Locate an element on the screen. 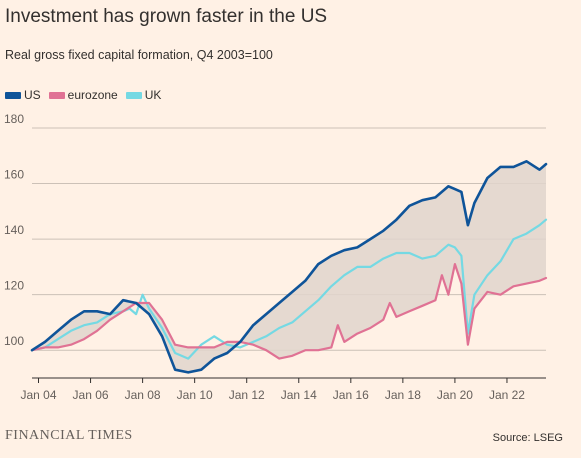 The image size is (581, 458). x-tick-label-2018: Jan 18 is located at coordinates (403, 395).